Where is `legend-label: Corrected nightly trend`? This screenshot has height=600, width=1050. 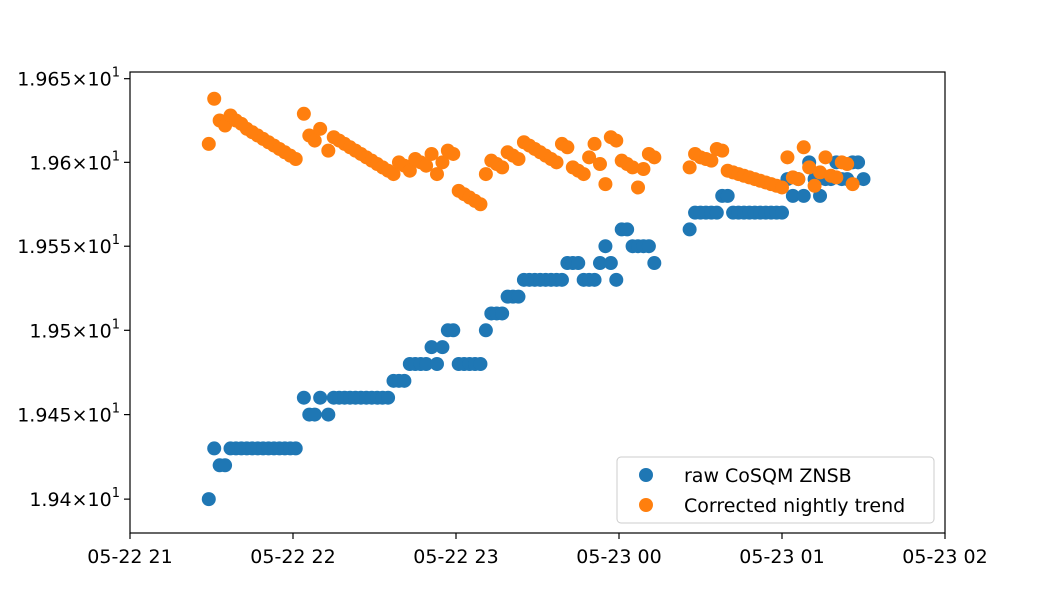
legend-label: Corrected nightly trend is located at coordinates (794, 506).